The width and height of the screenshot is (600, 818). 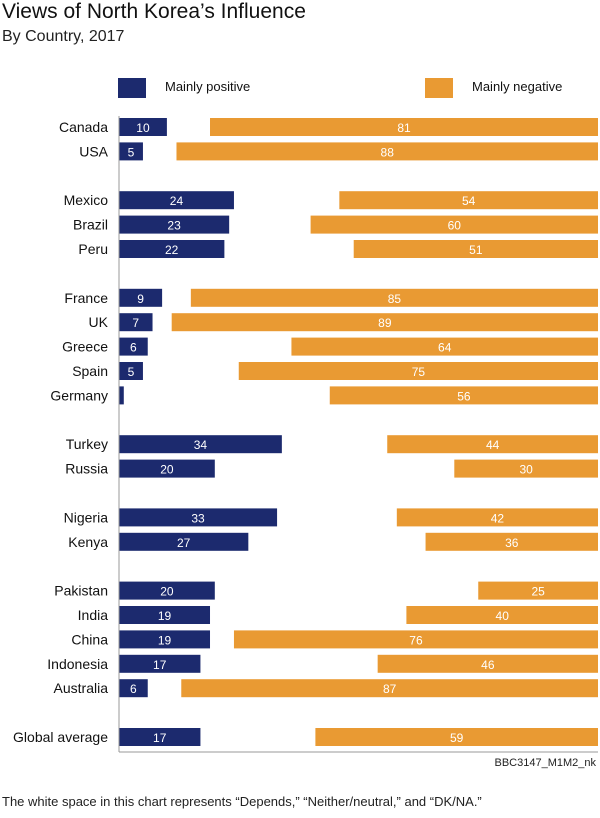 What do you see at coordinates (439, 88) in the screenshot?
I see `legend-swatch-negative` at bounding box center [439, 88].